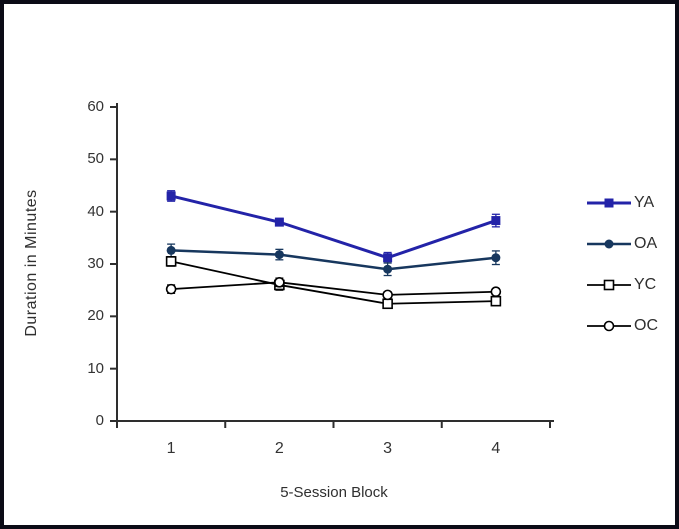  What do you see at coordinates (609, 203) in the screenshot?
I see `filled-square-legend-icon` at bounding box center [609, 203].